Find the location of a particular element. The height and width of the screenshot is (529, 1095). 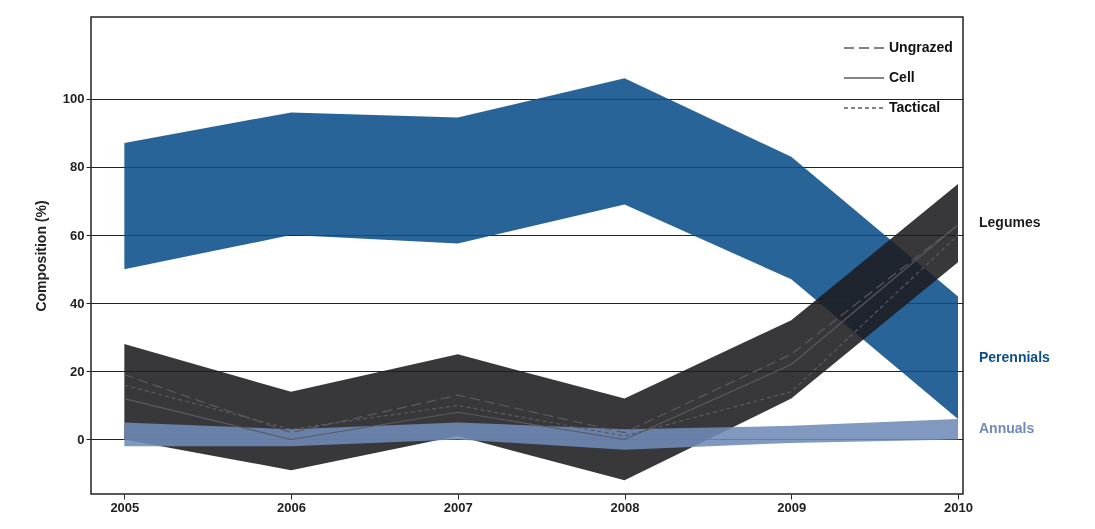

legend-label: Perennials is located at coordinates (1015, 356).